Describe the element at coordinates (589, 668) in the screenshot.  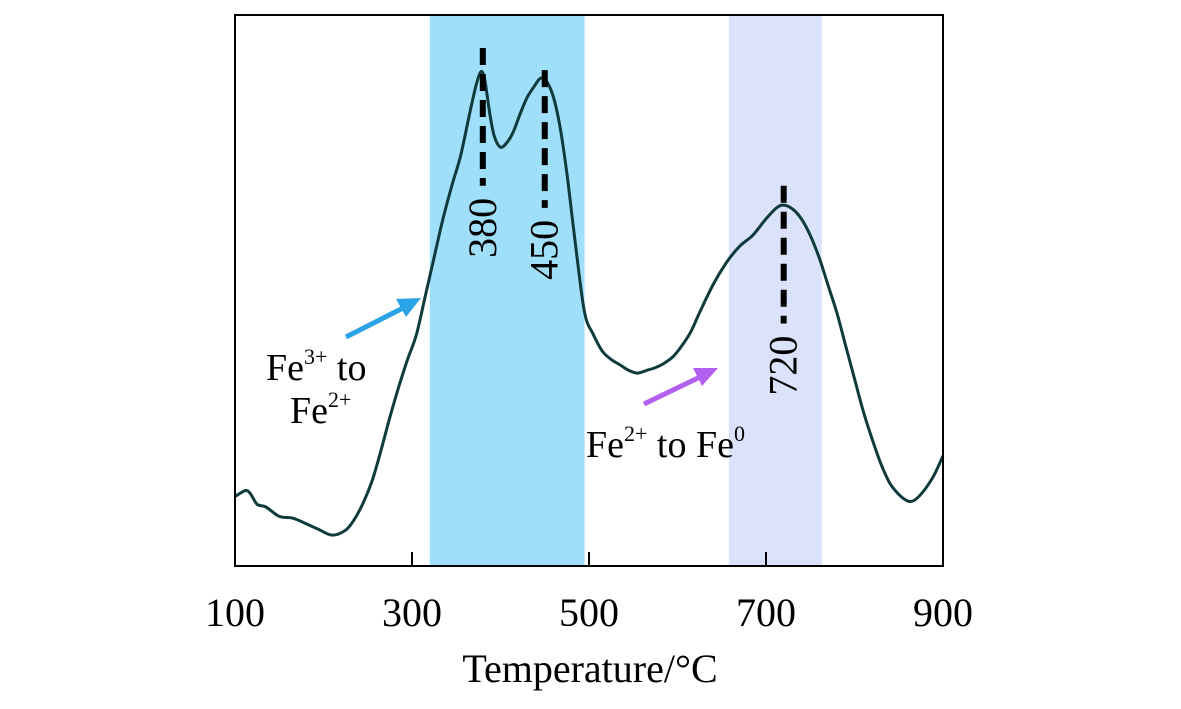
I see `x-axis-title: Temperature/°C` at that location.